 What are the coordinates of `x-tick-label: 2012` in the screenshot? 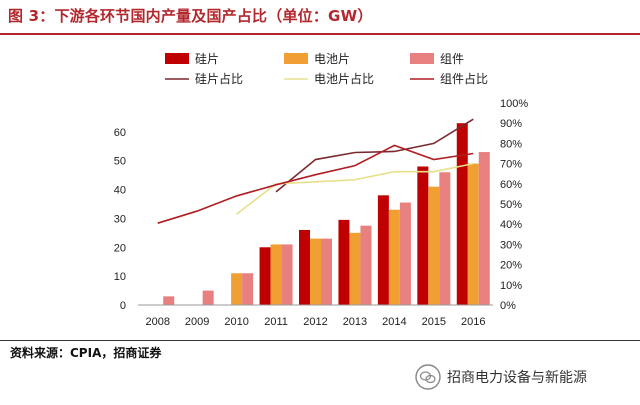 It's located at (315, 322).